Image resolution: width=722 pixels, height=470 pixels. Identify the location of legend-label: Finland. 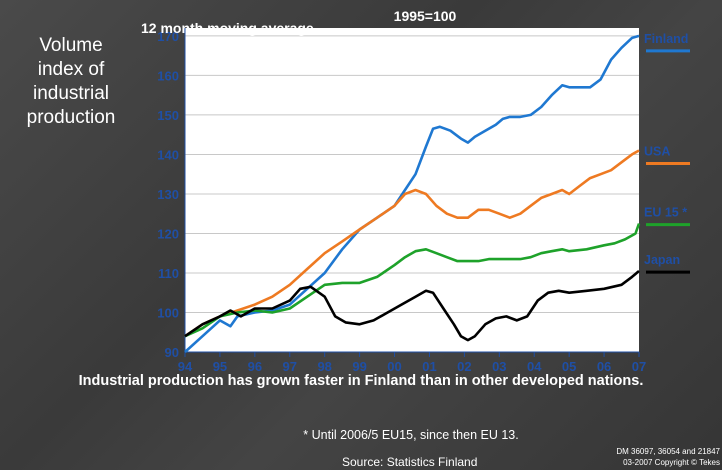
(666, 39).